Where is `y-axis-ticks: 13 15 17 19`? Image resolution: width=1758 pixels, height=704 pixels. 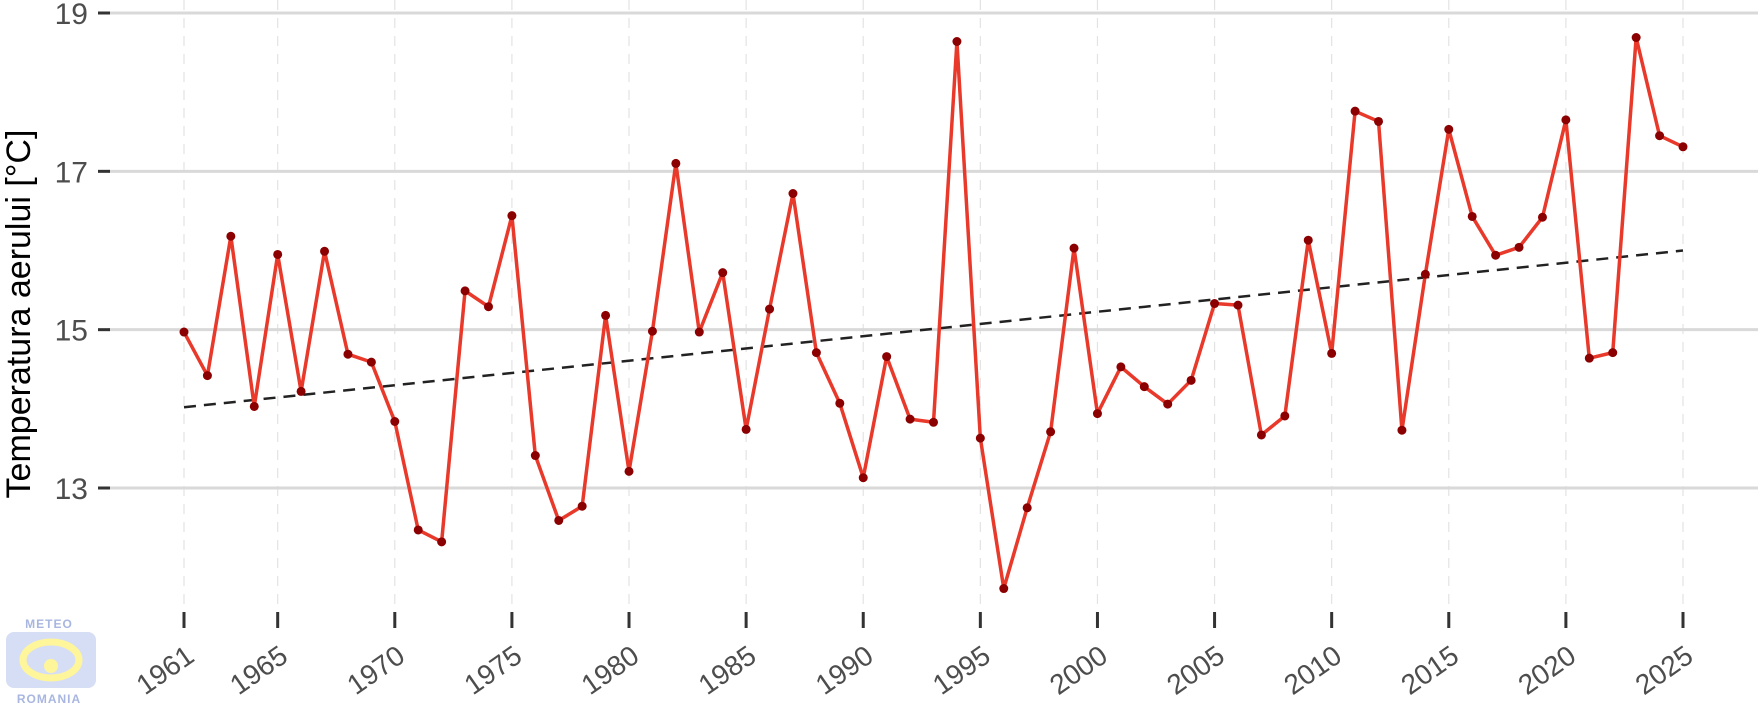 y-axis-ticks: 13 15 17 19 is located at coordinates (82, 253).